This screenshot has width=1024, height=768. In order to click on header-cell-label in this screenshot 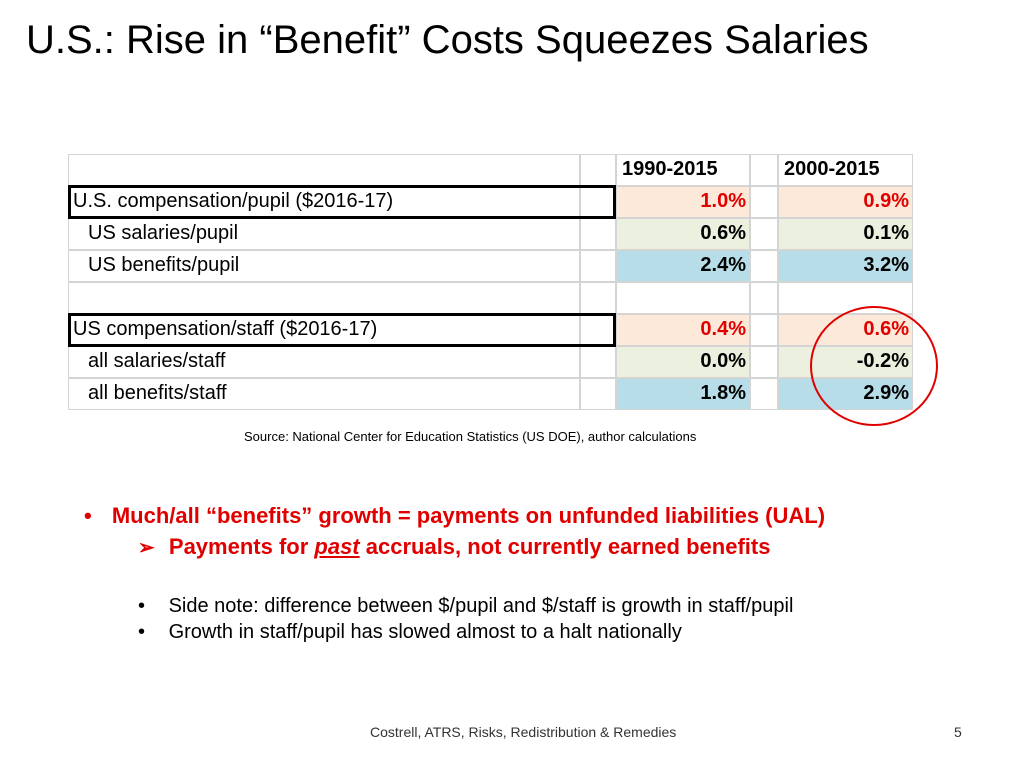, I will do `click(324, 170)`.